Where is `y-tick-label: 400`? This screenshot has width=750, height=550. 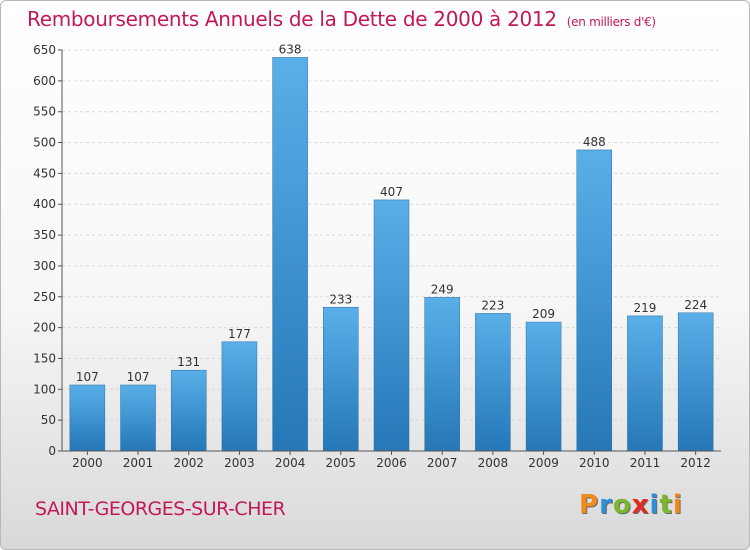 y-tick-label: 400 is located at coordinates (44, 204).